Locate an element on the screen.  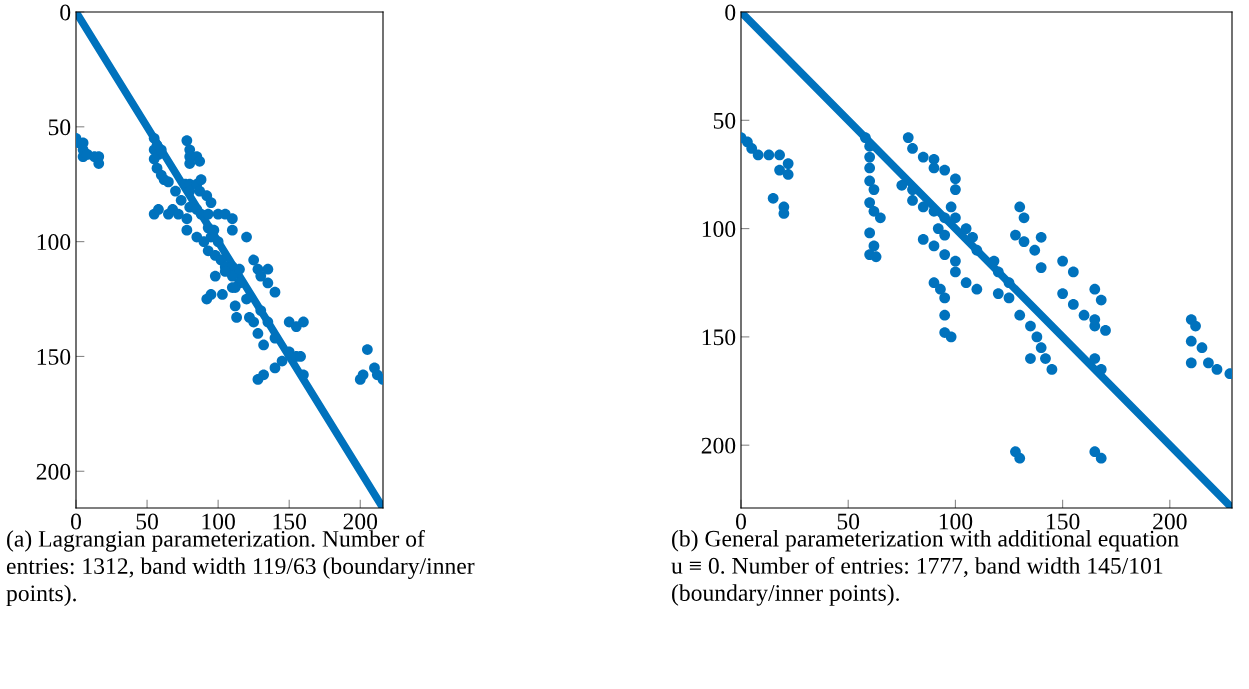
text: (a) Lagrangian parameterization. Number of entries: 1312, band width 119/63 (boundary/inner points). is located at coordinates (240, 568).